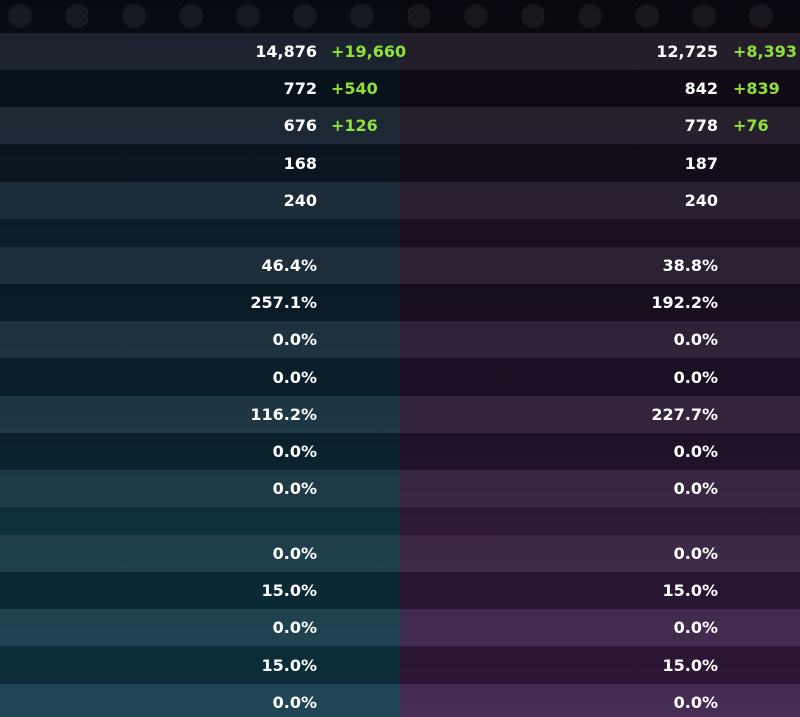  Describe the element at coordinates (400, 89) in the screenshot. I see `stat-row: 772 +540 842 +839` at that location.